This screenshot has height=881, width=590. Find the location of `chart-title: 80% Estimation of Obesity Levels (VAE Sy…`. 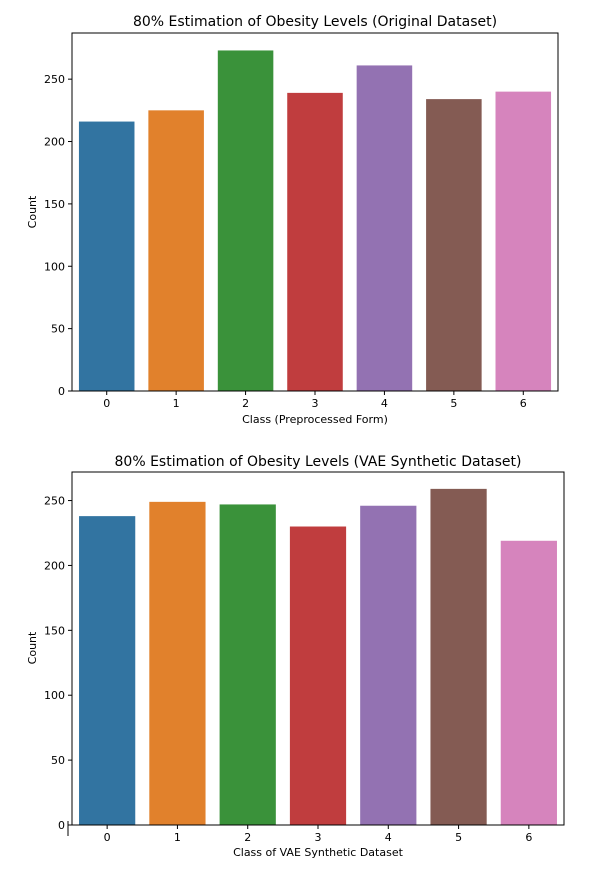

chart-title: 80% Estimation of Obesity Levels (VAE Sy… is located at coordinates (318, 462).